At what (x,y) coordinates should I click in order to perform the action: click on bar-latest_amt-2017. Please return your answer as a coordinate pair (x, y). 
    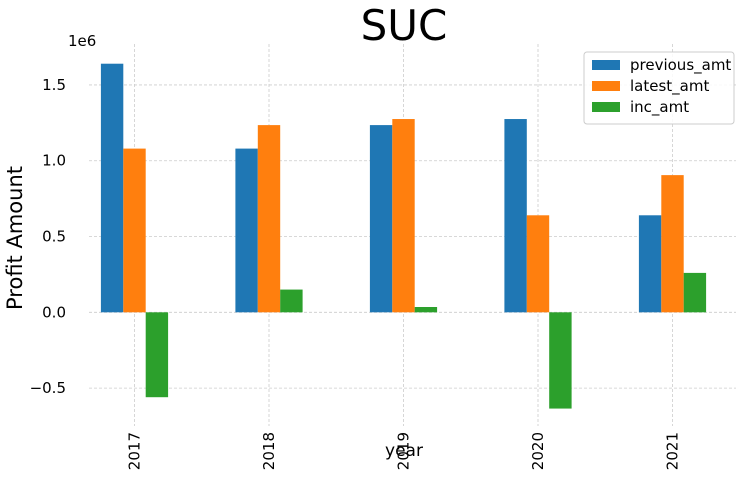
    Looking at the image, I should click on (134, 230).